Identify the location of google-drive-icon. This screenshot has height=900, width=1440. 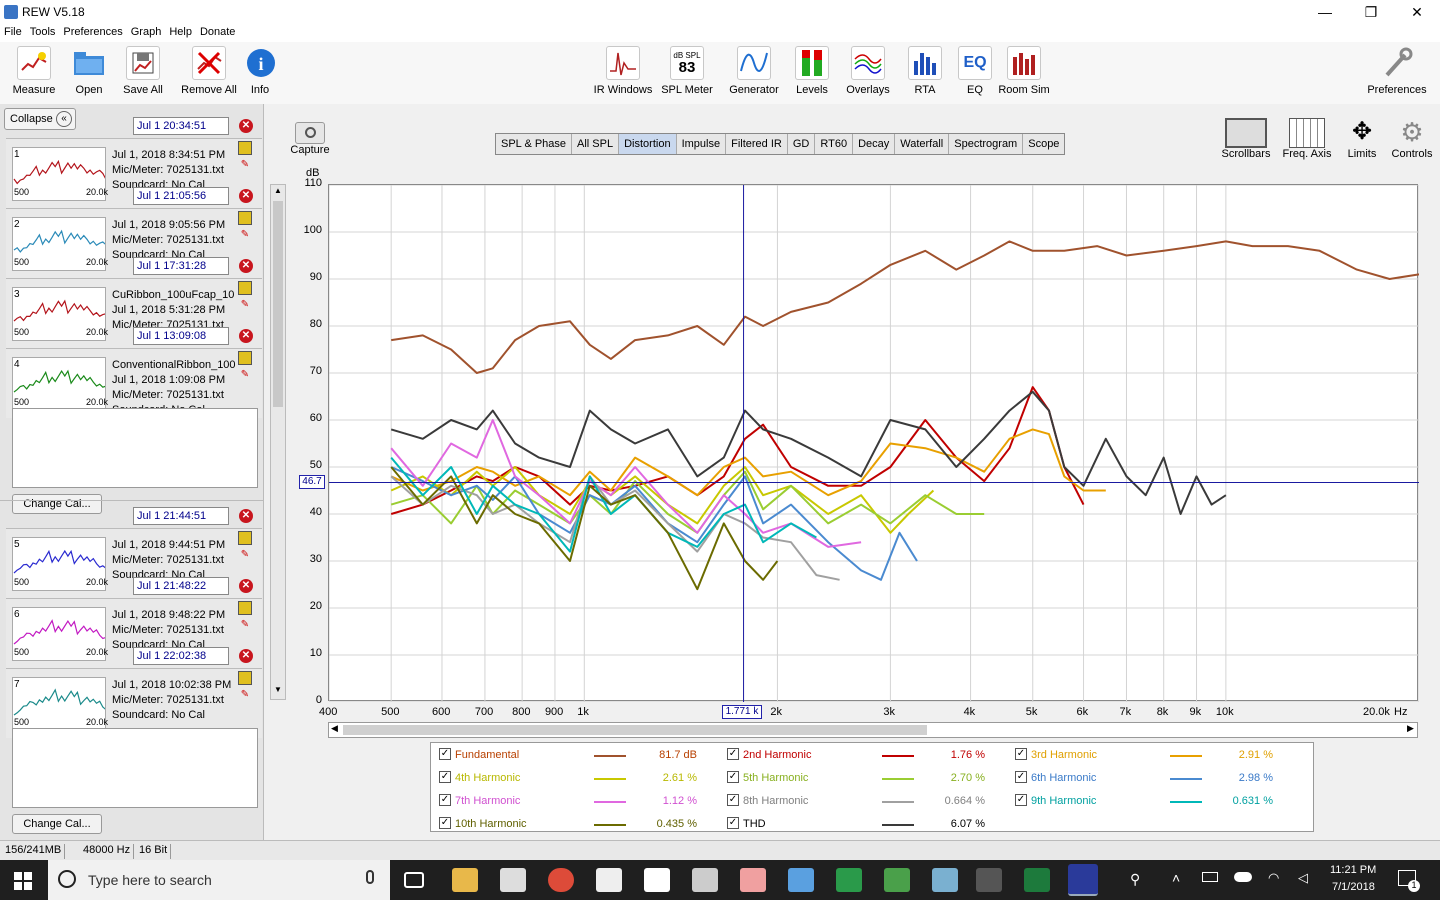
(849, 880).